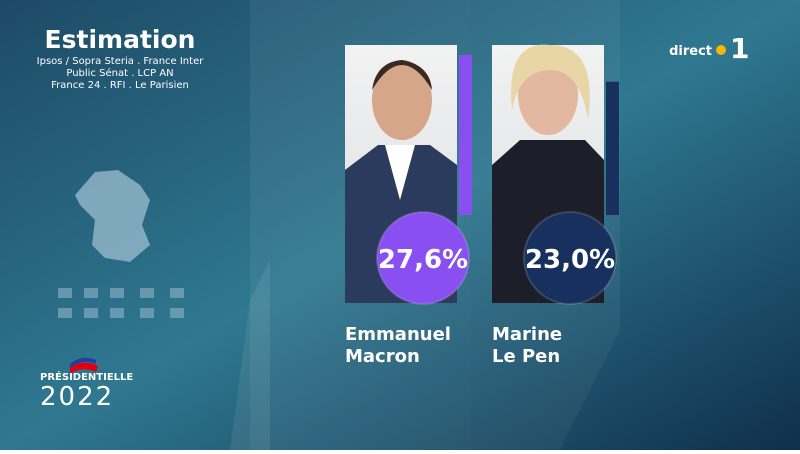 This screenshot has width=800, height=454. Describe the element at coordinates (77, 397) in the screenshot. I see `event-year: 2022` at that location.